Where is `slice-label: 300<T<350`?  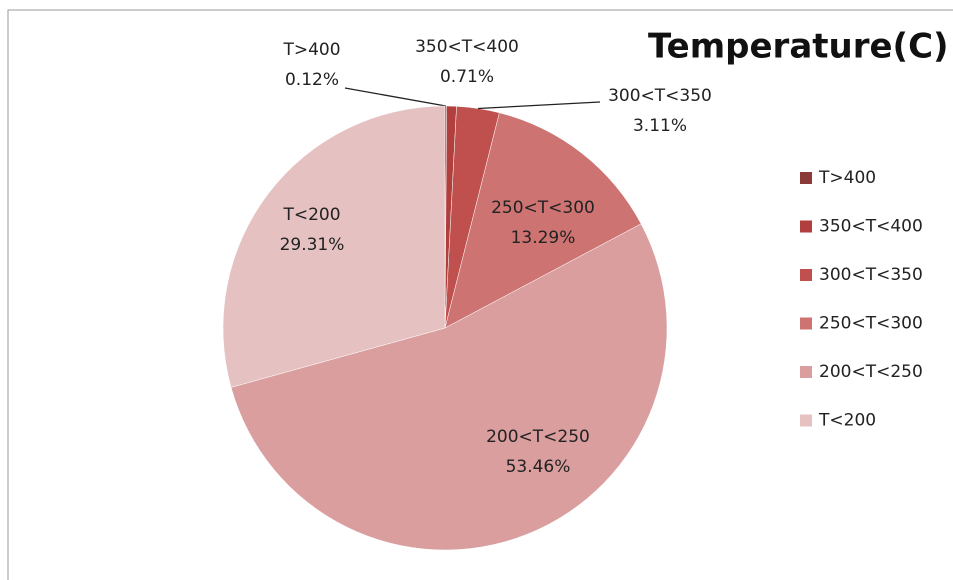
slice-label: 300<T<350 is located at coordinates (660, 96).